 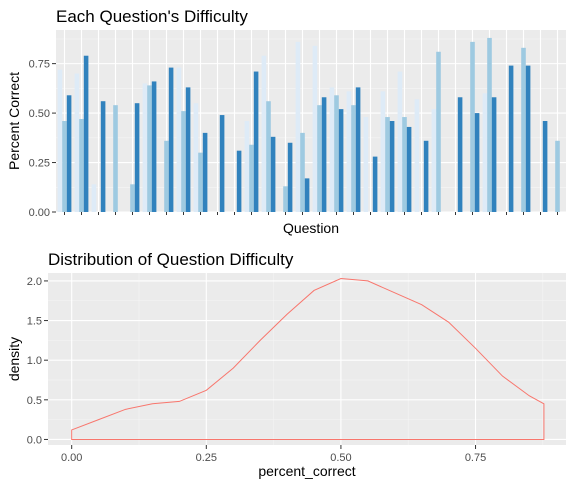 What do you see at coordinates (34, 361) in the screenshot?
I see `chart2-y-tick-label: 1.0` at bounding box center [34, 361].